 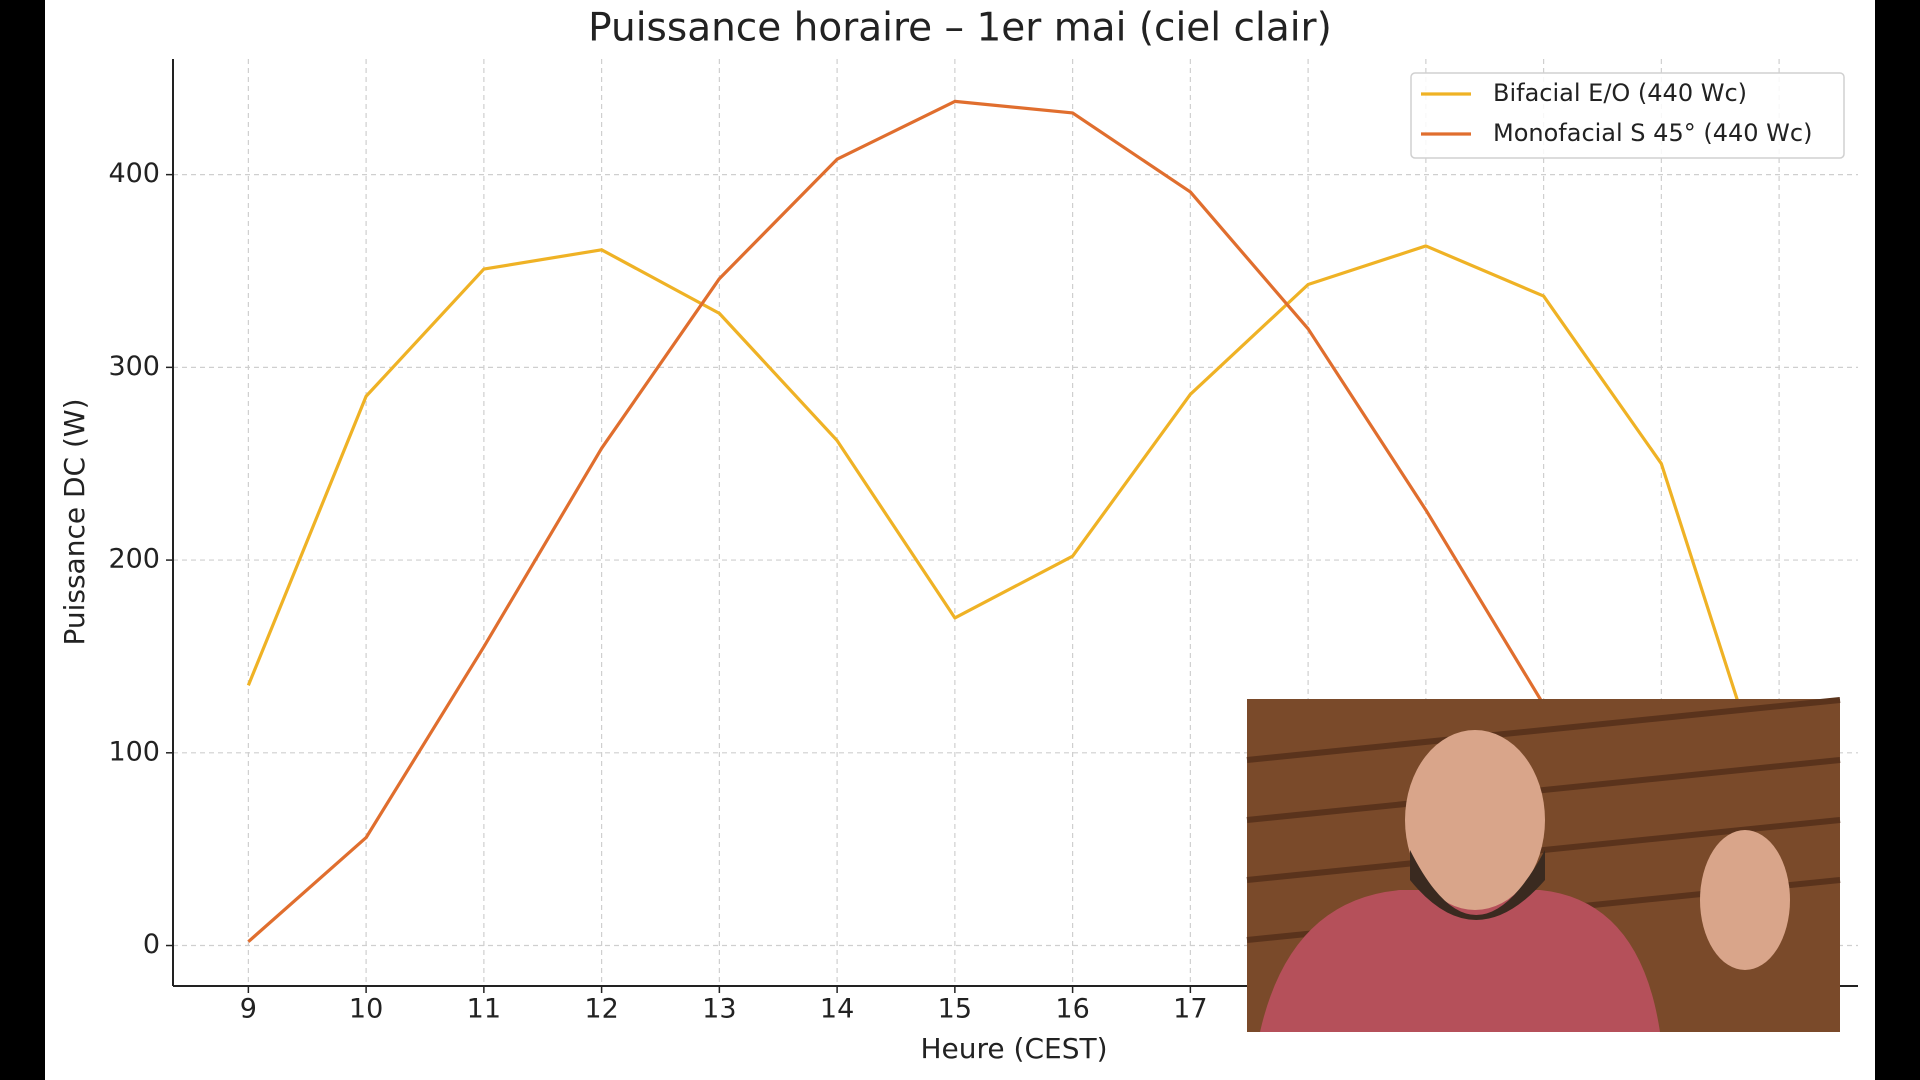 I want to click on legend-label: Monofacial S 45° (440 Wc), so click(x=1652, y=133).